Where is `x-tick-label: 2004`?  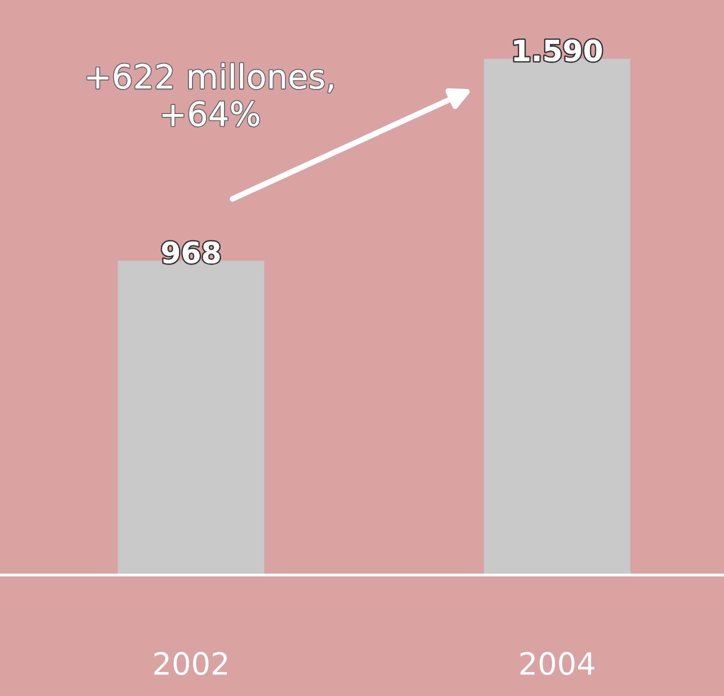
x-tick-label: 2004 is located at coordinates (557, 664).